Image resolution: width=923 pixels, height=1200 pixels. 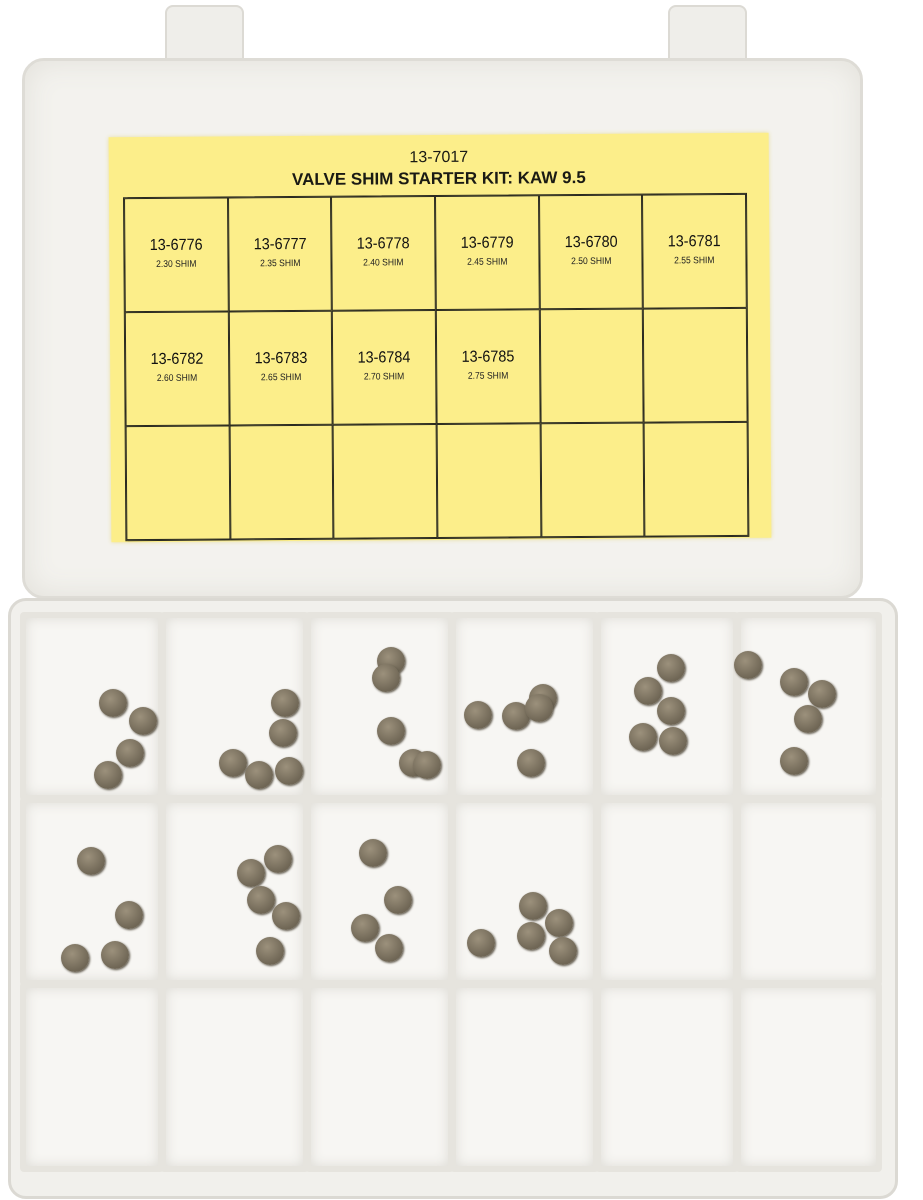 What do you see at coordinates (280, 263) in the screenshot?
I see `shim-size: 2.35 SHIM` at bounding box center [280, 263].